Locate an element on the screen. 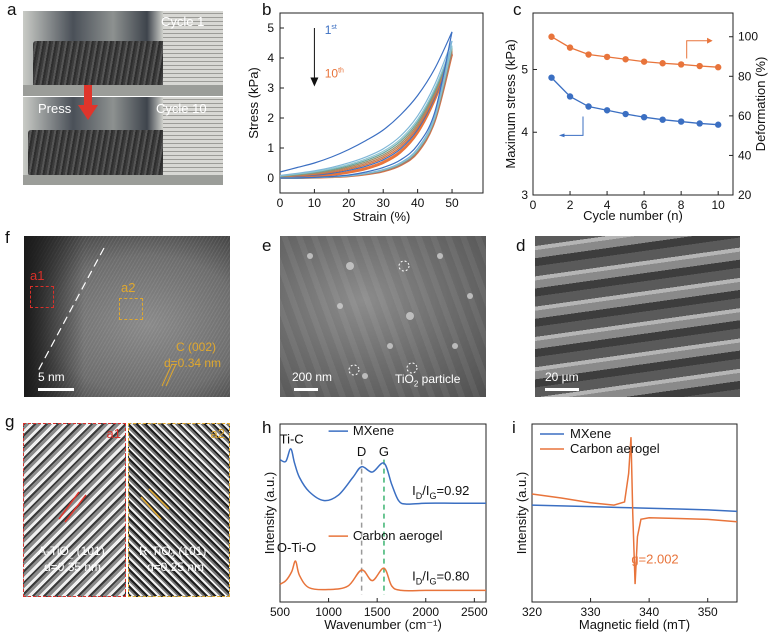  x-axis-label: Magnetic field (mT) is located at coordinates (634, 624).